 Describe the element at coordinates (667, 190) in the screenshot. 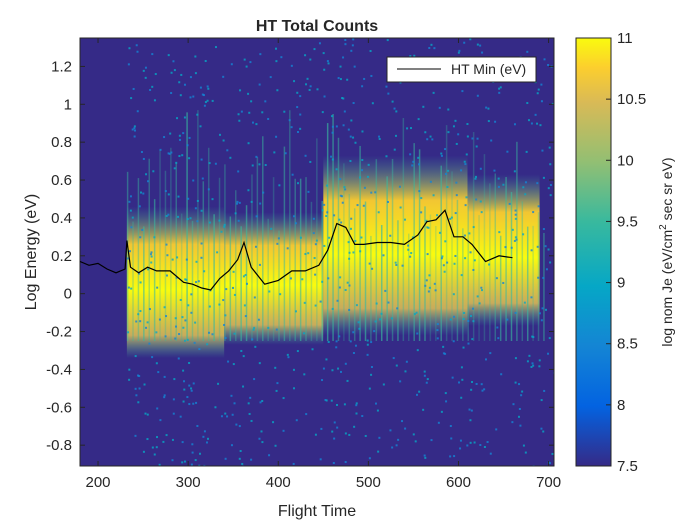

I see `colorbar-label-part-2: sec sr eV)` at that location.